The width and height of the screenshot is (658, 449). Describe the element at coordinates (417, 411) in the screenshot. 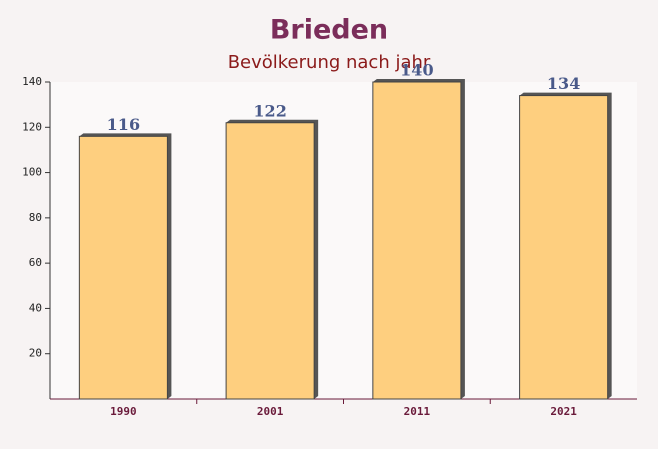

I see `x-tick-label: 2011` at that location.